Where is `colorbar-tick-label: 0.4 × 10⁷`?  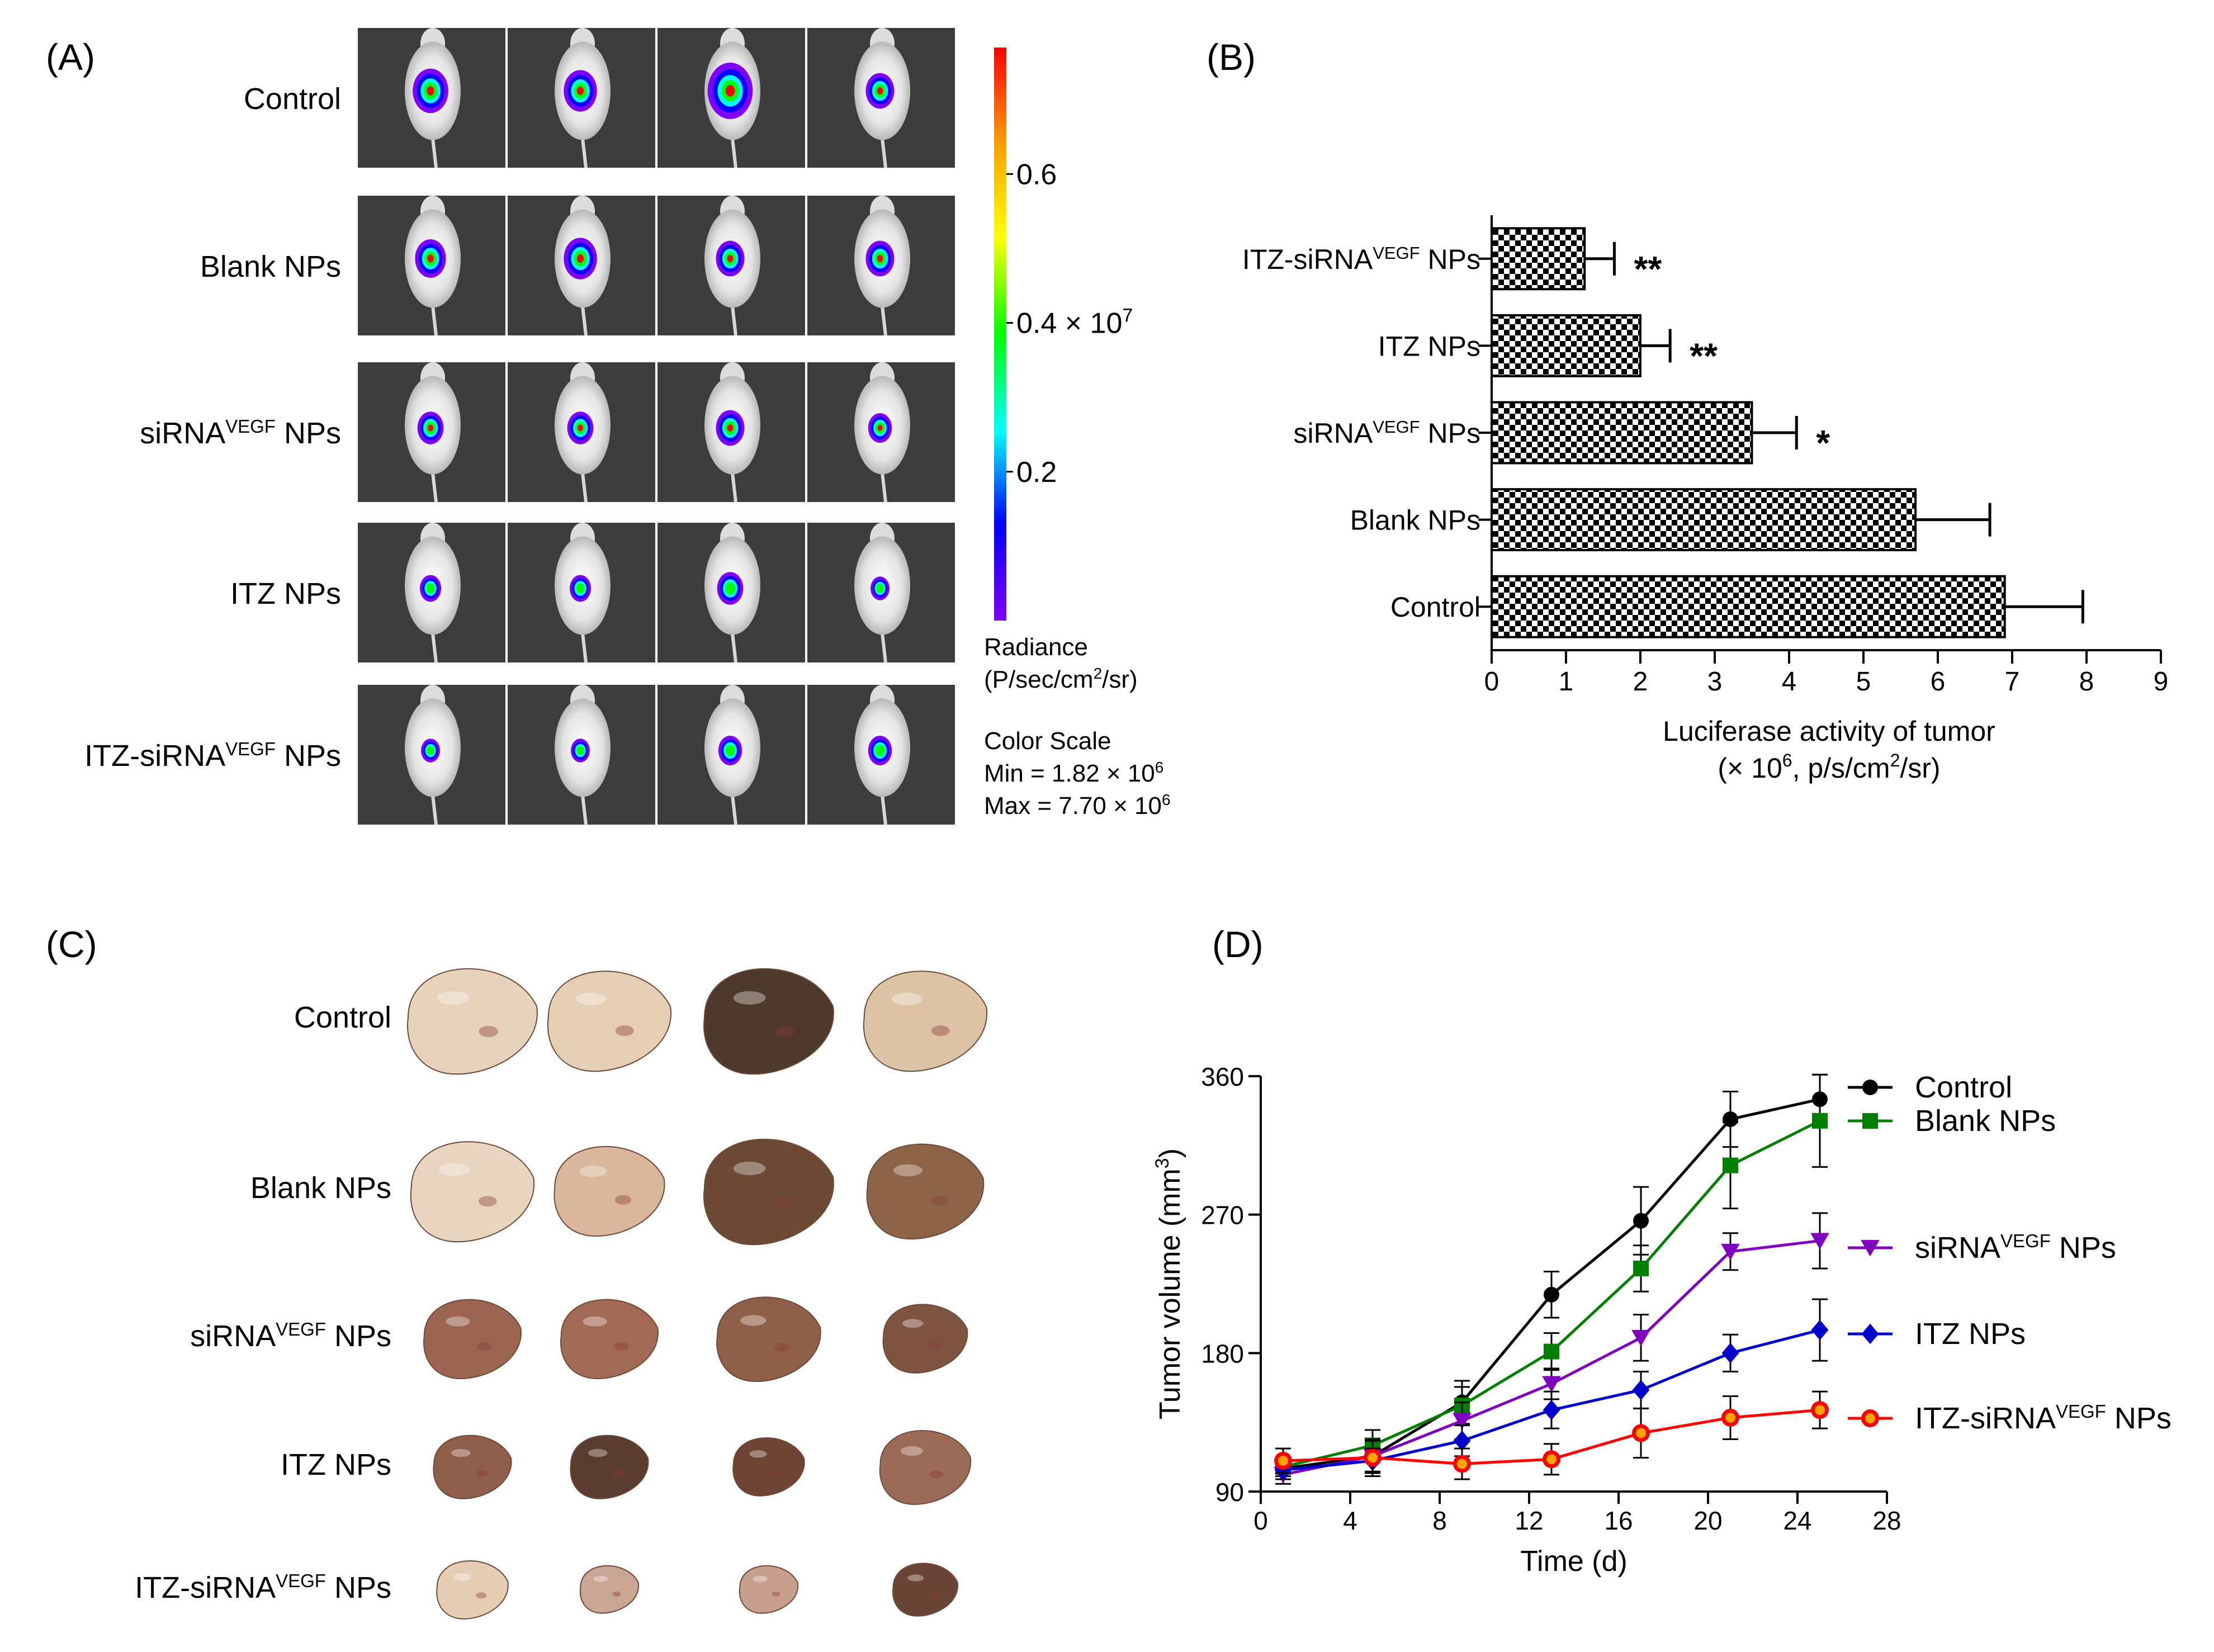 colorbar-tick-label: 0.4 × 10⁷ is located at coordinates (1074, 322).